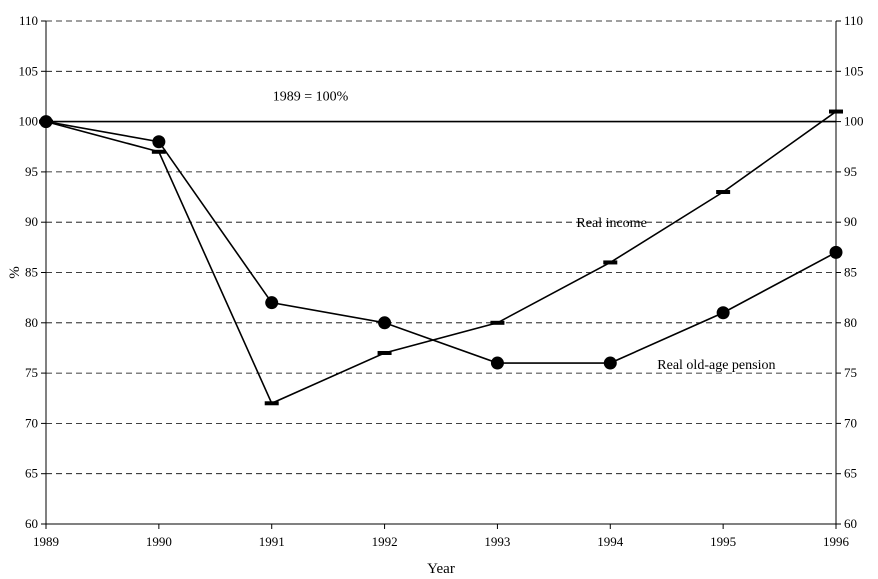  Describe the element at coordinates (31, 422) in the screenshot. I see `y-tick-label-left: 70` at that location.